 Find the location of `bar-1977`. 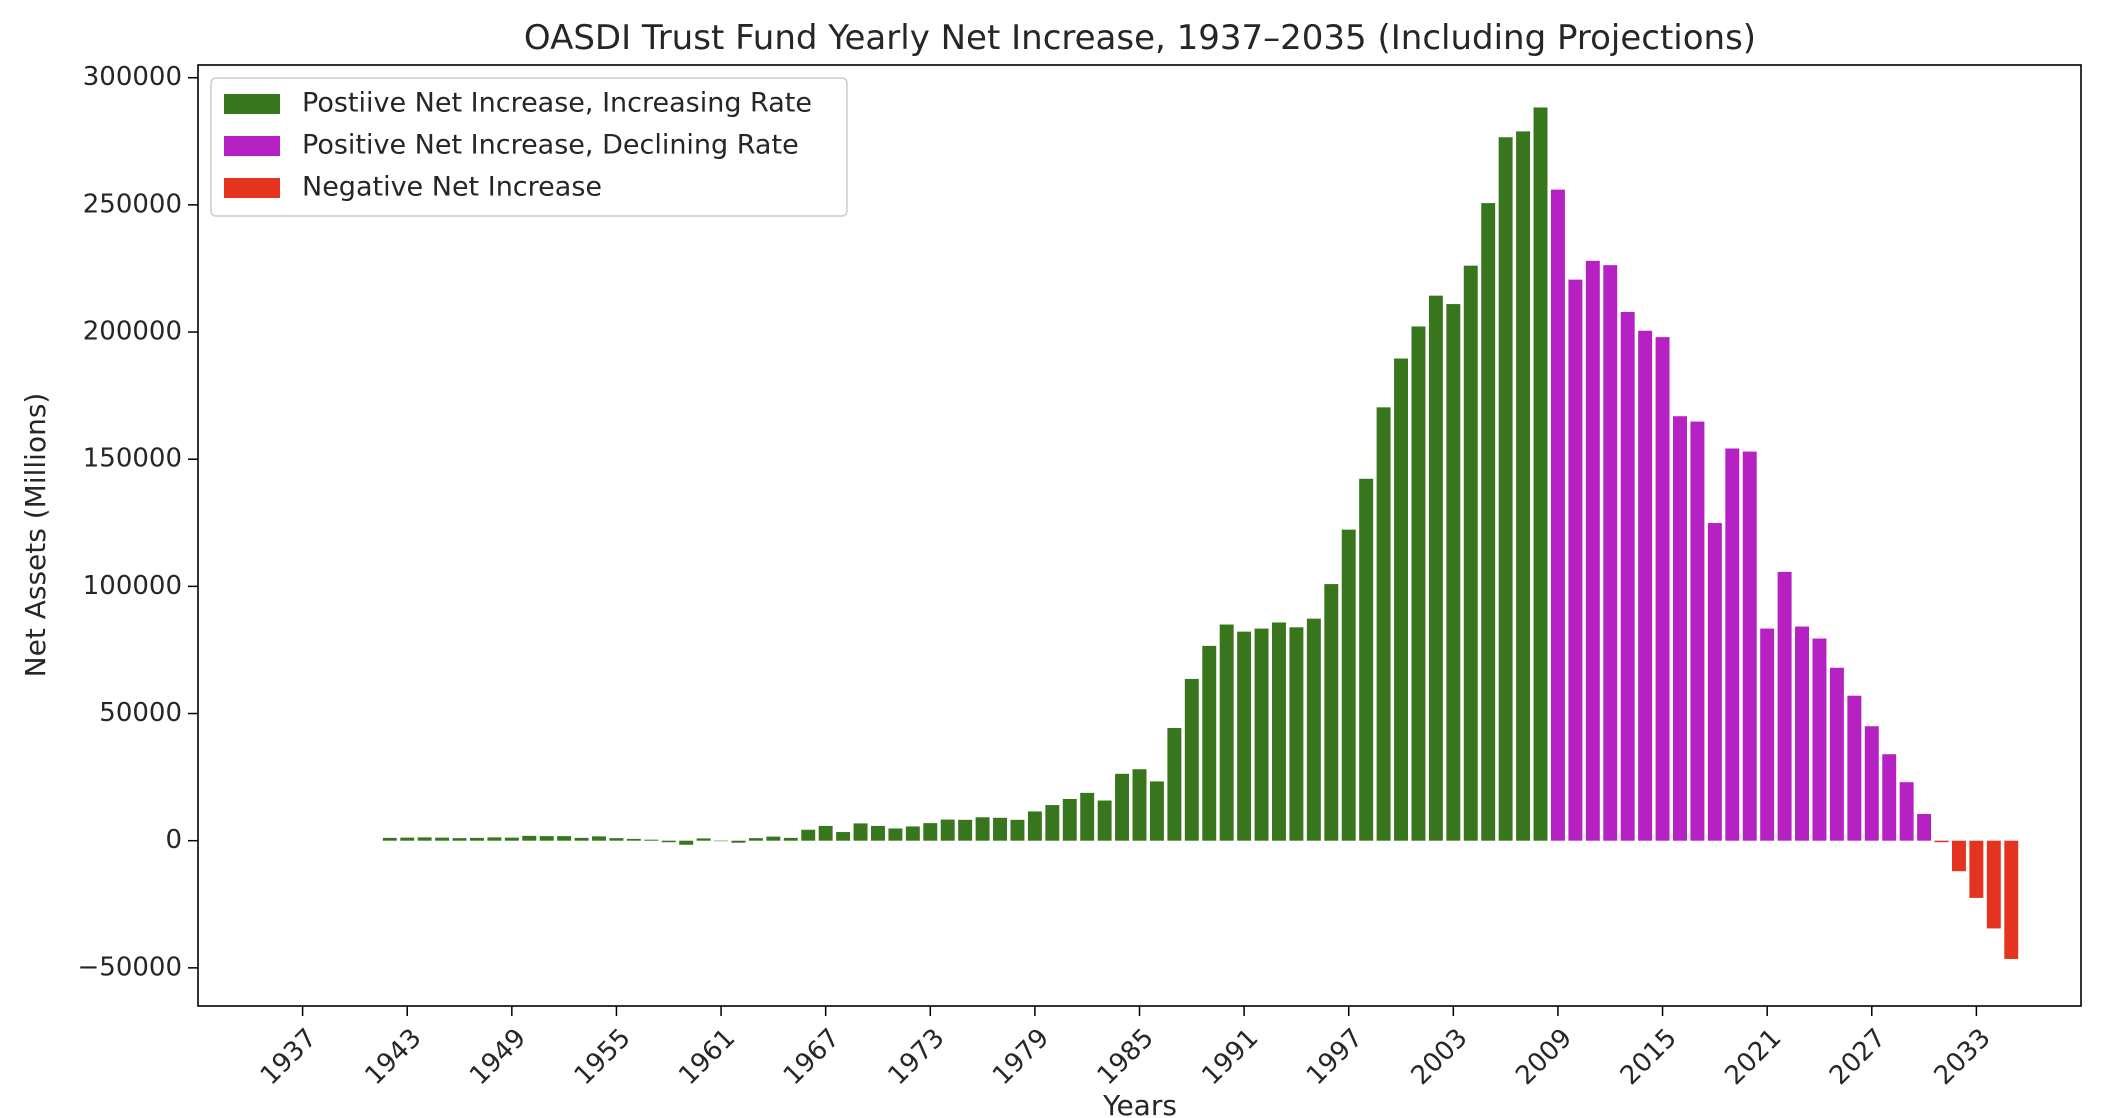

bar-1977 is located at coordinates (1000, 829).